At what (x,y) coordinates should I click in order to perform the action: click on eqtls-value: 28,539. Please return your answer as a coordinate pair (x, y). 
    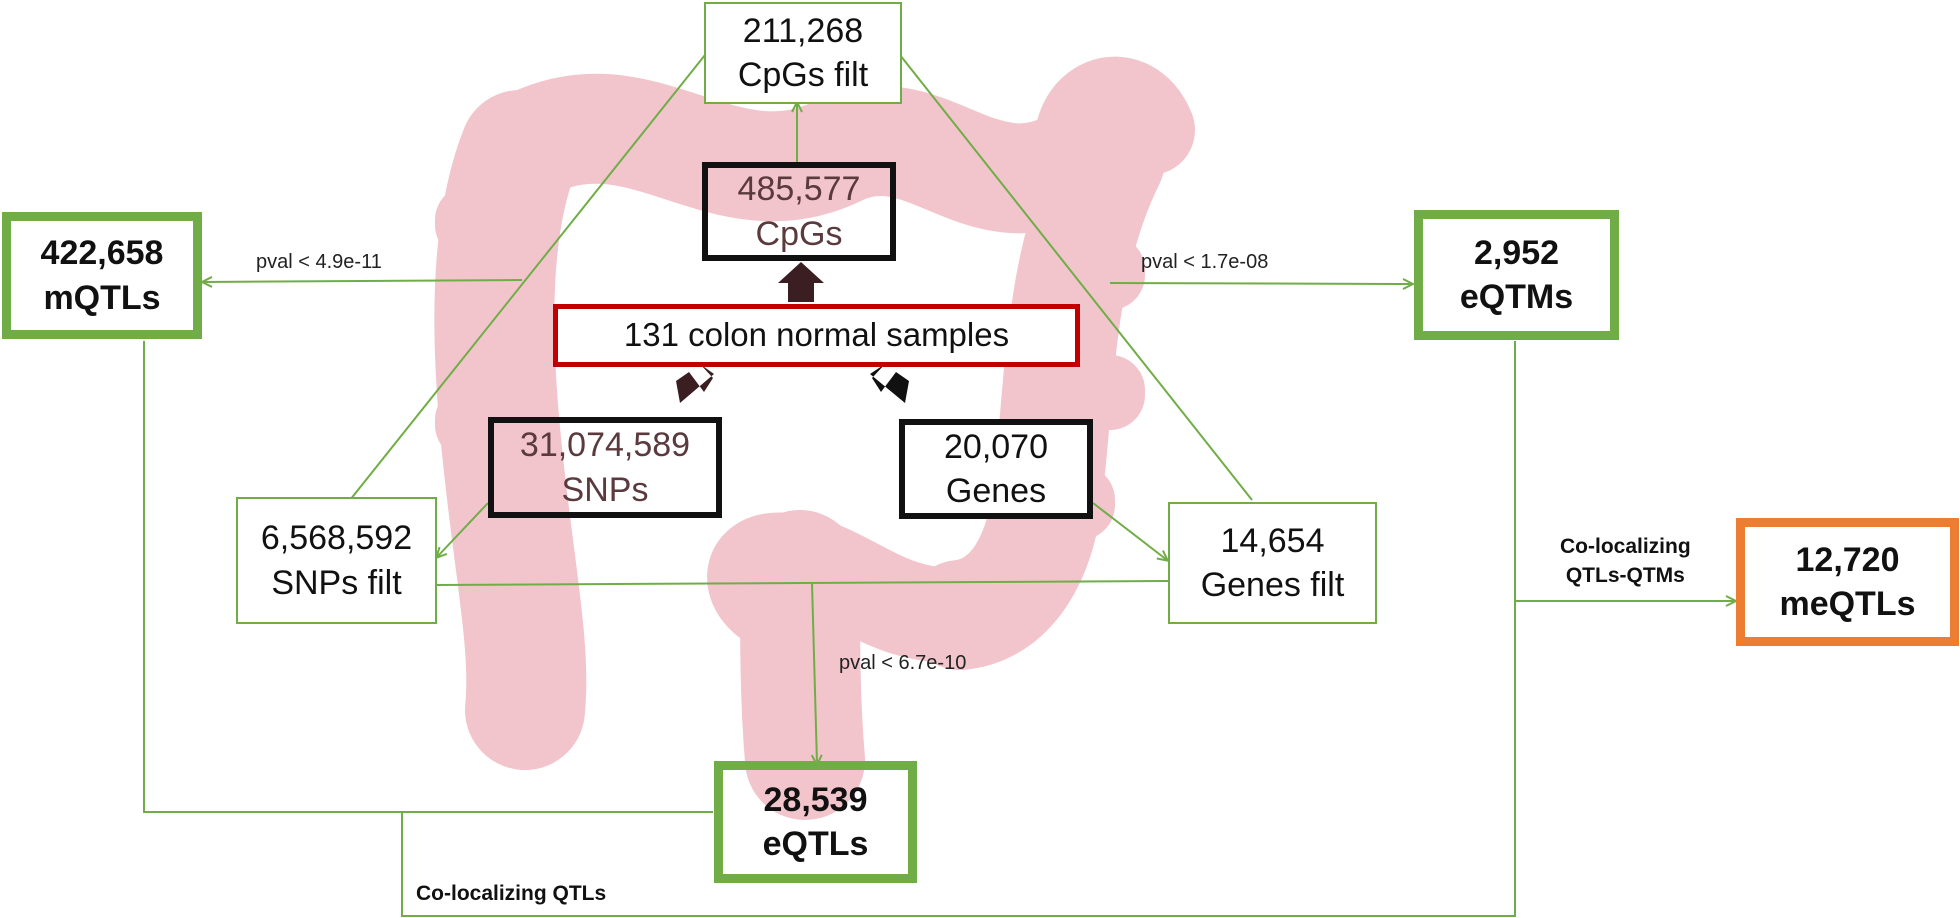
    Looking at the image, I should click on (815, 799).